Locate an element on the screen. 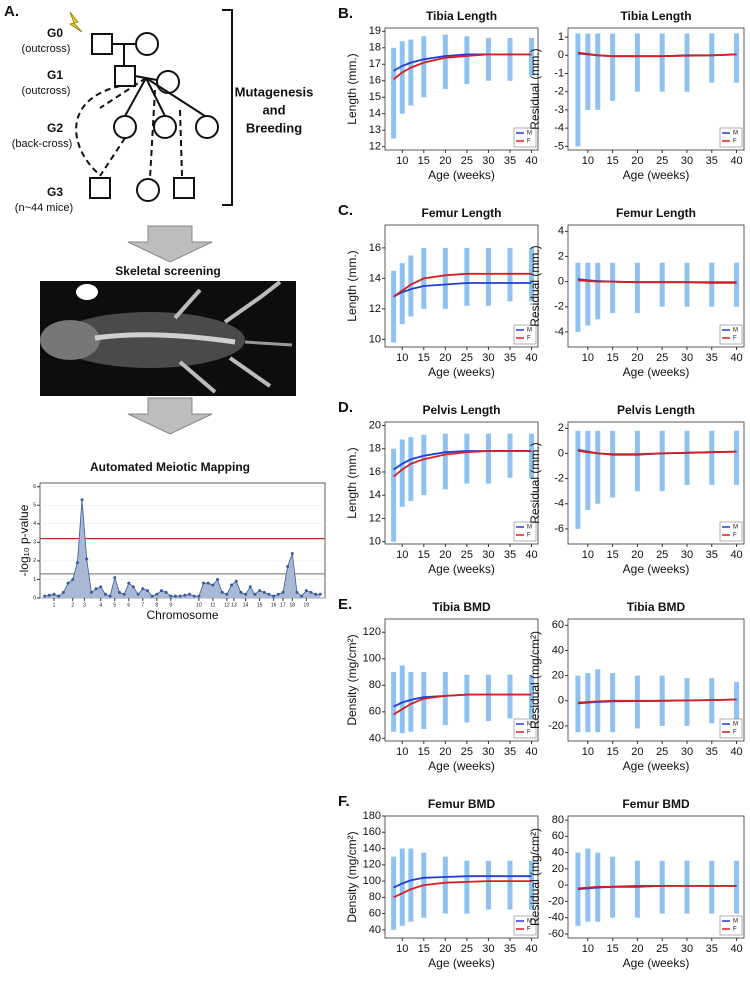 This screenshot has height=995, width=750. y-tick-label: 4 is located at coordinates (34, 524).